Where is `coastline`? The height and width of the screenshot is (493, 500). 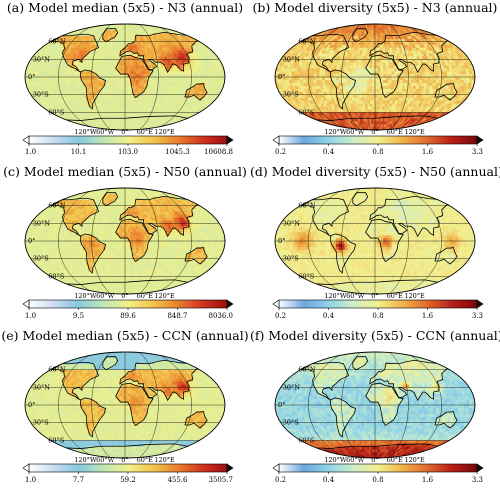
coastline is located at coordinates (196, 92).